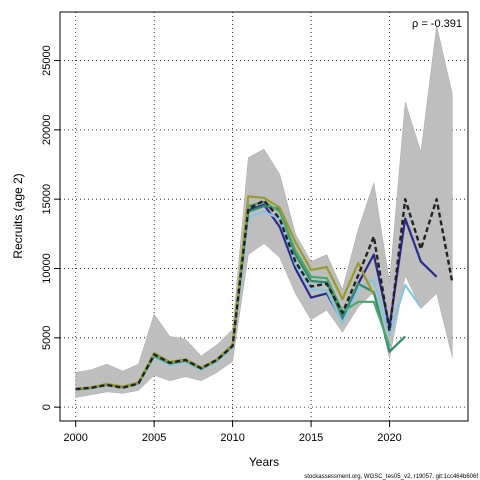 The image size is (480, 480). What do you see at coordinates (47, 130) in the screenshot?
I see `y-tick-label: 20000` at bounding box center [47, 130].